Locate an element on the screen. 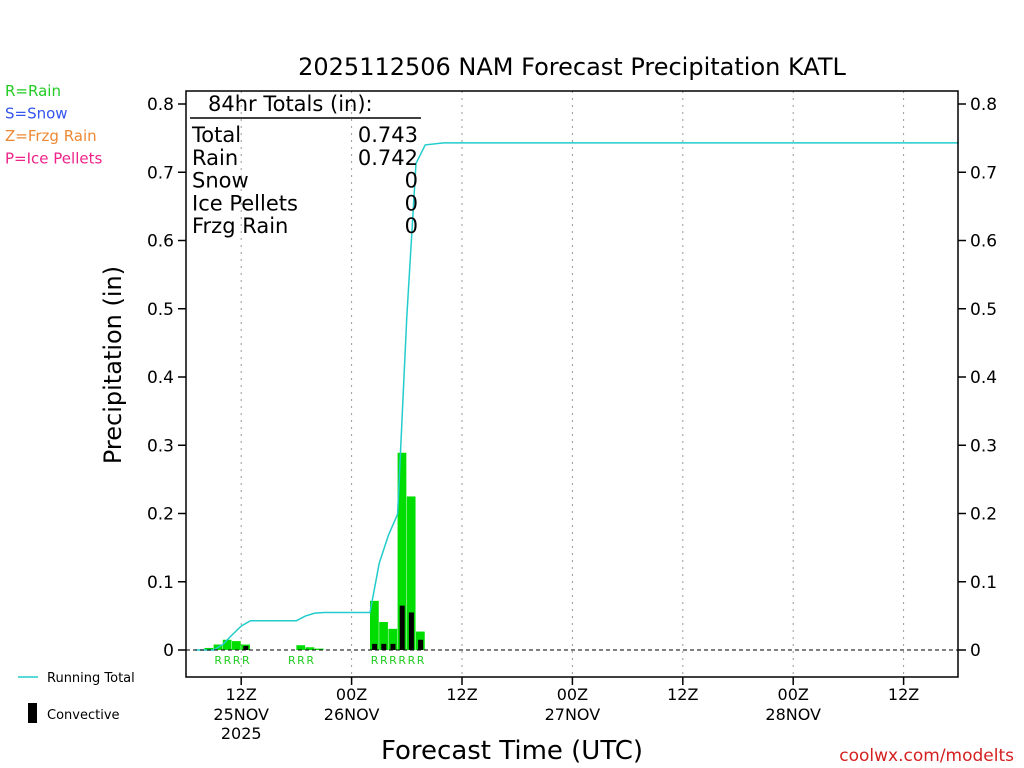 This screenshot has width=1024, height=768. ptype-label-4: R is located at coordinates (292, 660).